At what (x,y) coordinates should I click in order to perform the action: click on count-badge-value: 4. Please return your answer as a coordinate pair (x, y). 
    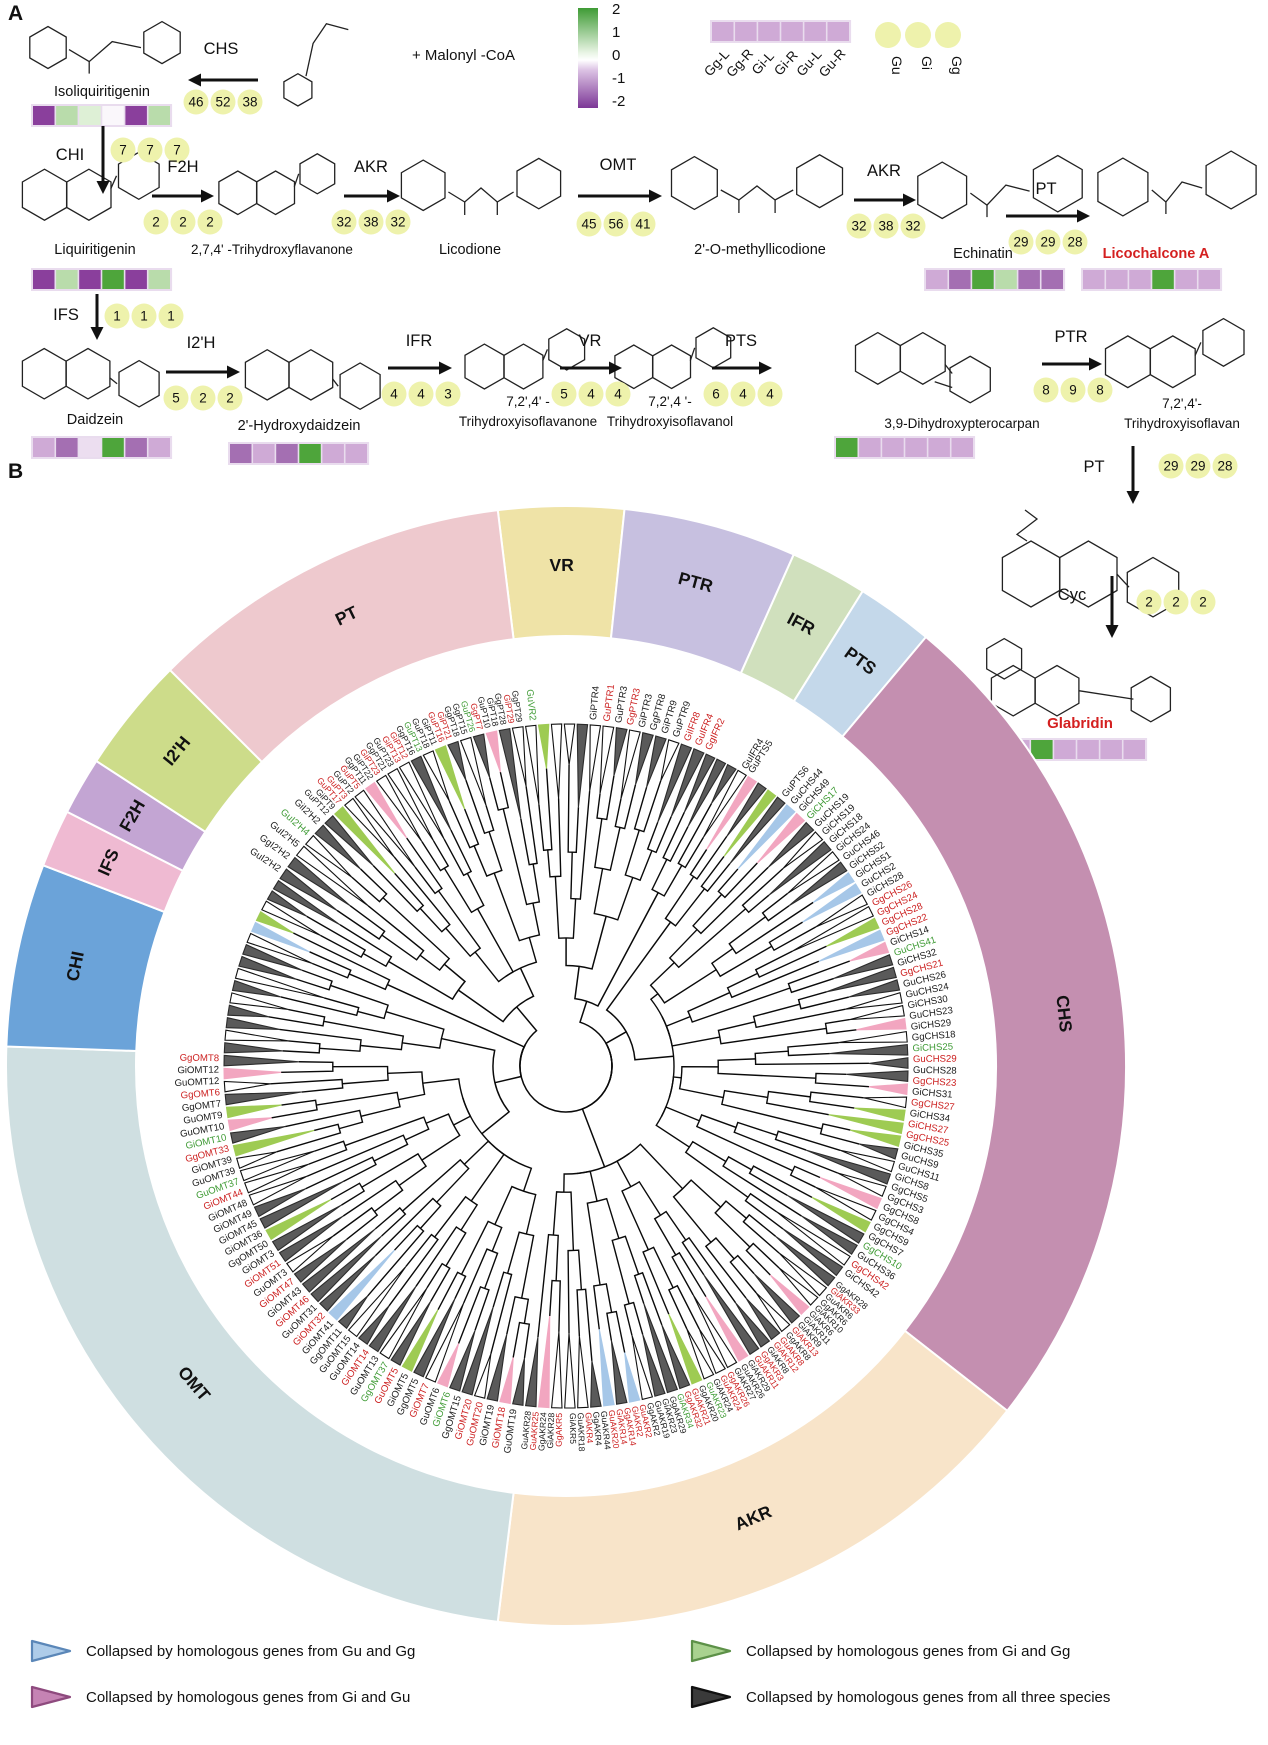
    Looking at the image, I should click on (770, 394).